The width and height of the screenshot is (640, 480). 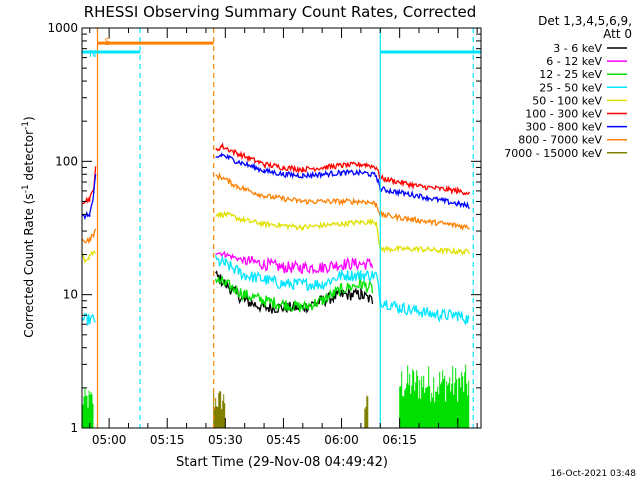 I want to click on x-tick-label: 05:30, so click(x=225, y=440).